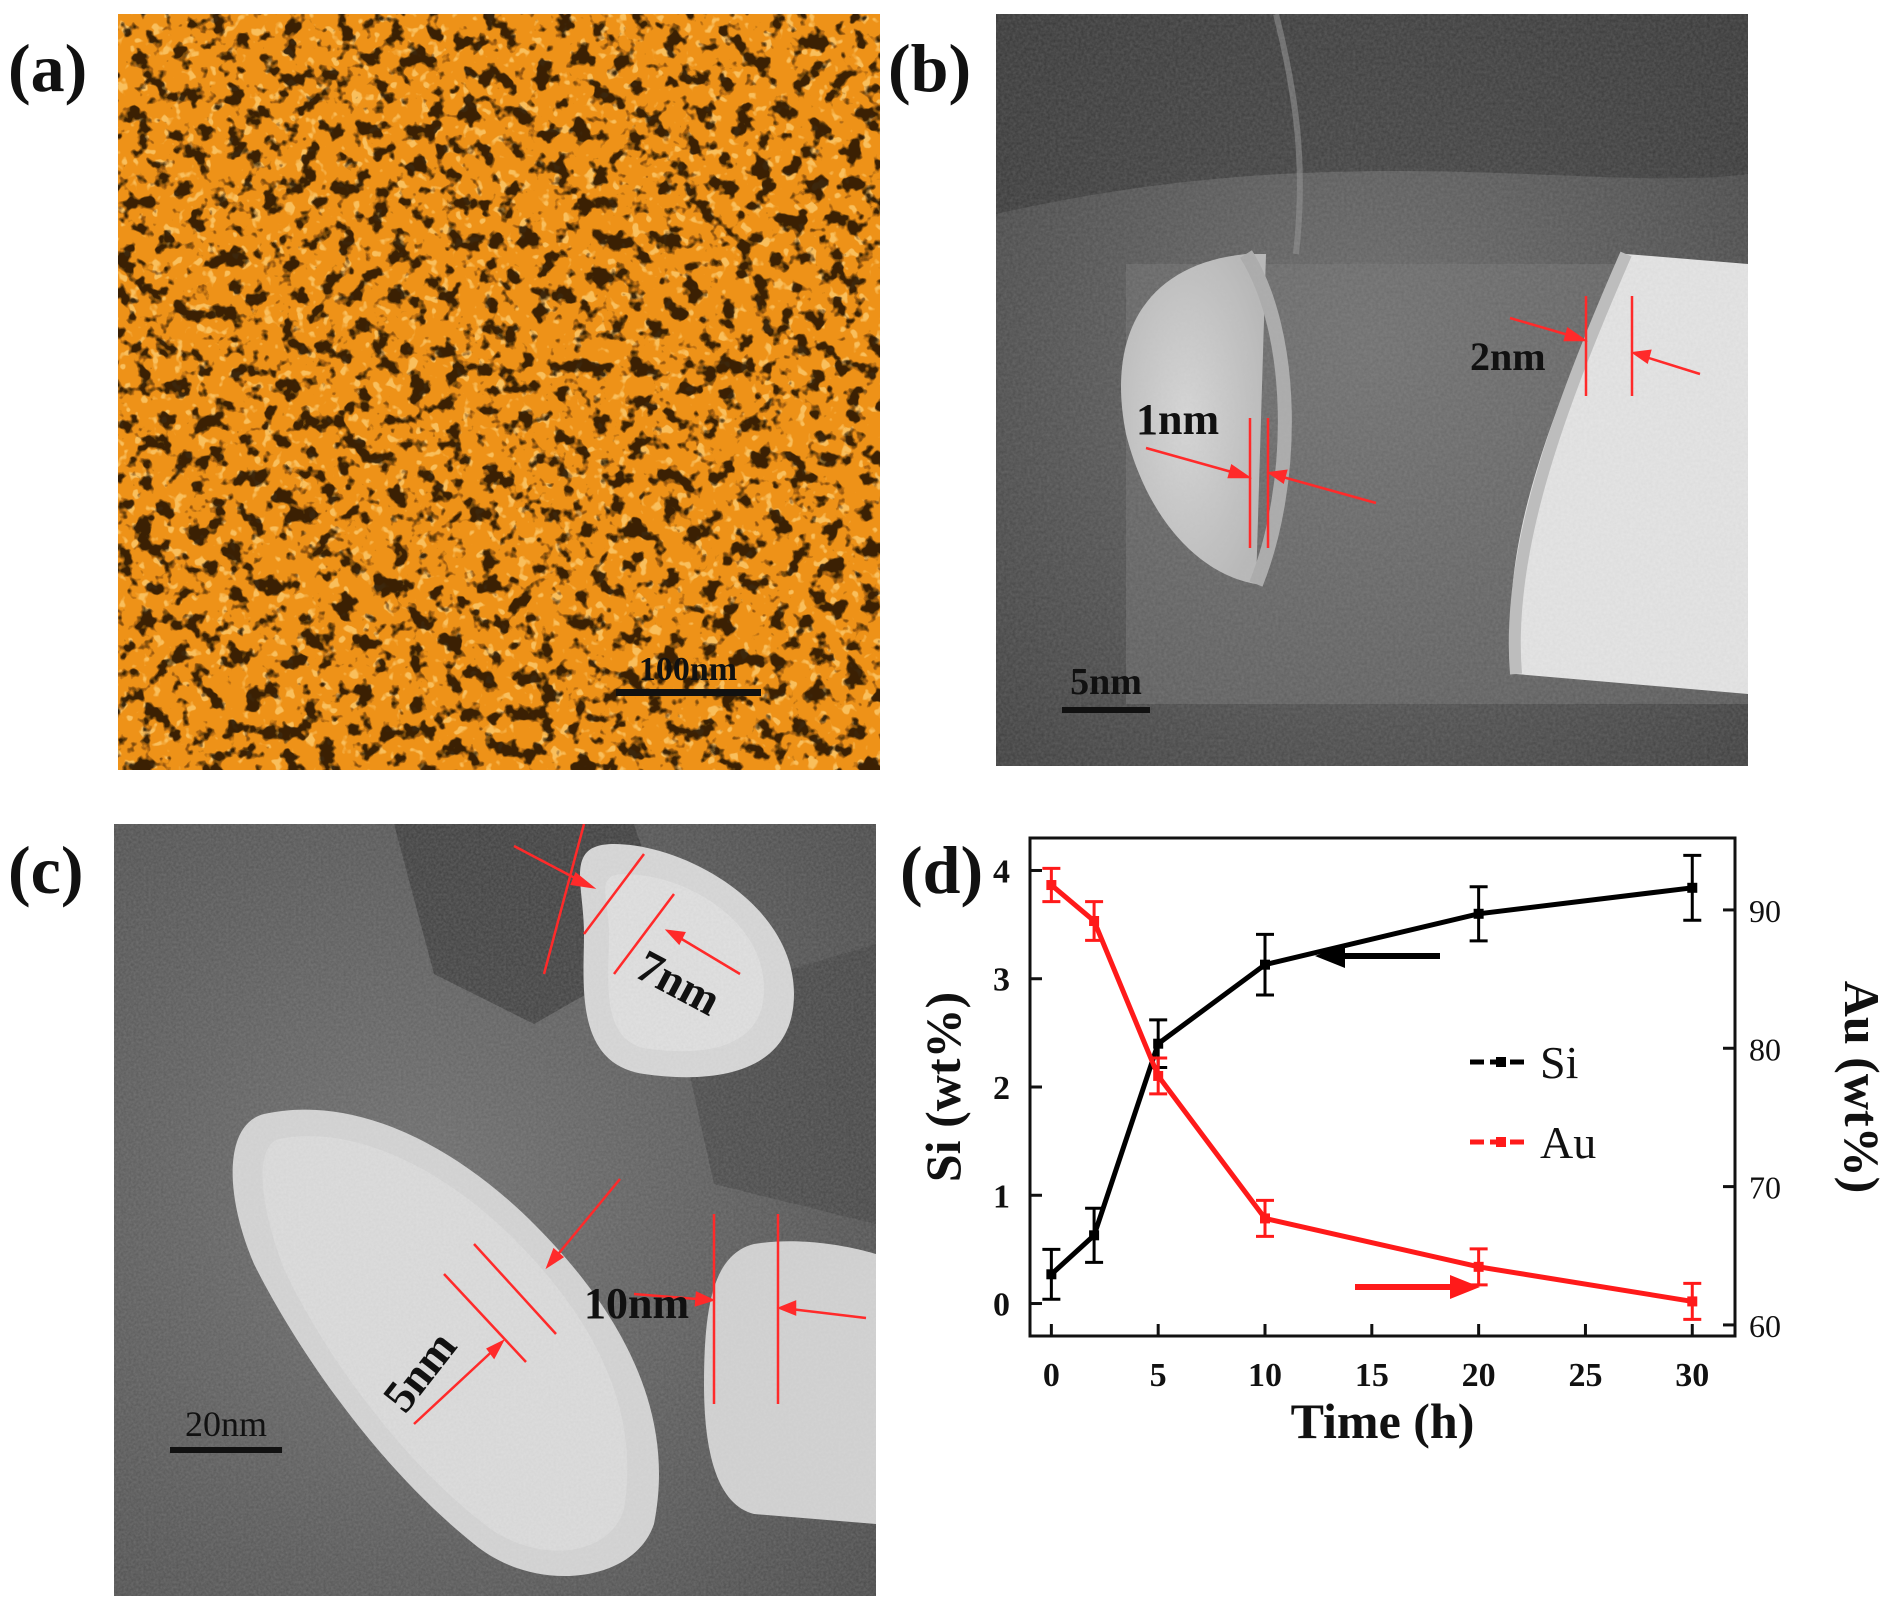  I want to click on plot-frame, so click(1382, 1087).